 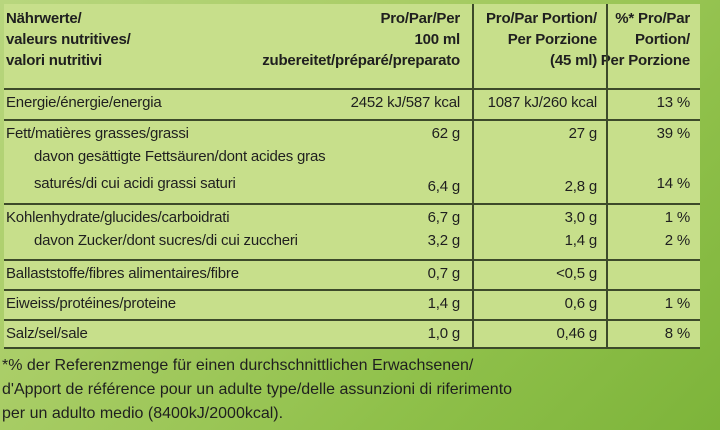 I want to click on energy-per-portion: 1087 kJ/260 kcal, so click(x=542, y=102).